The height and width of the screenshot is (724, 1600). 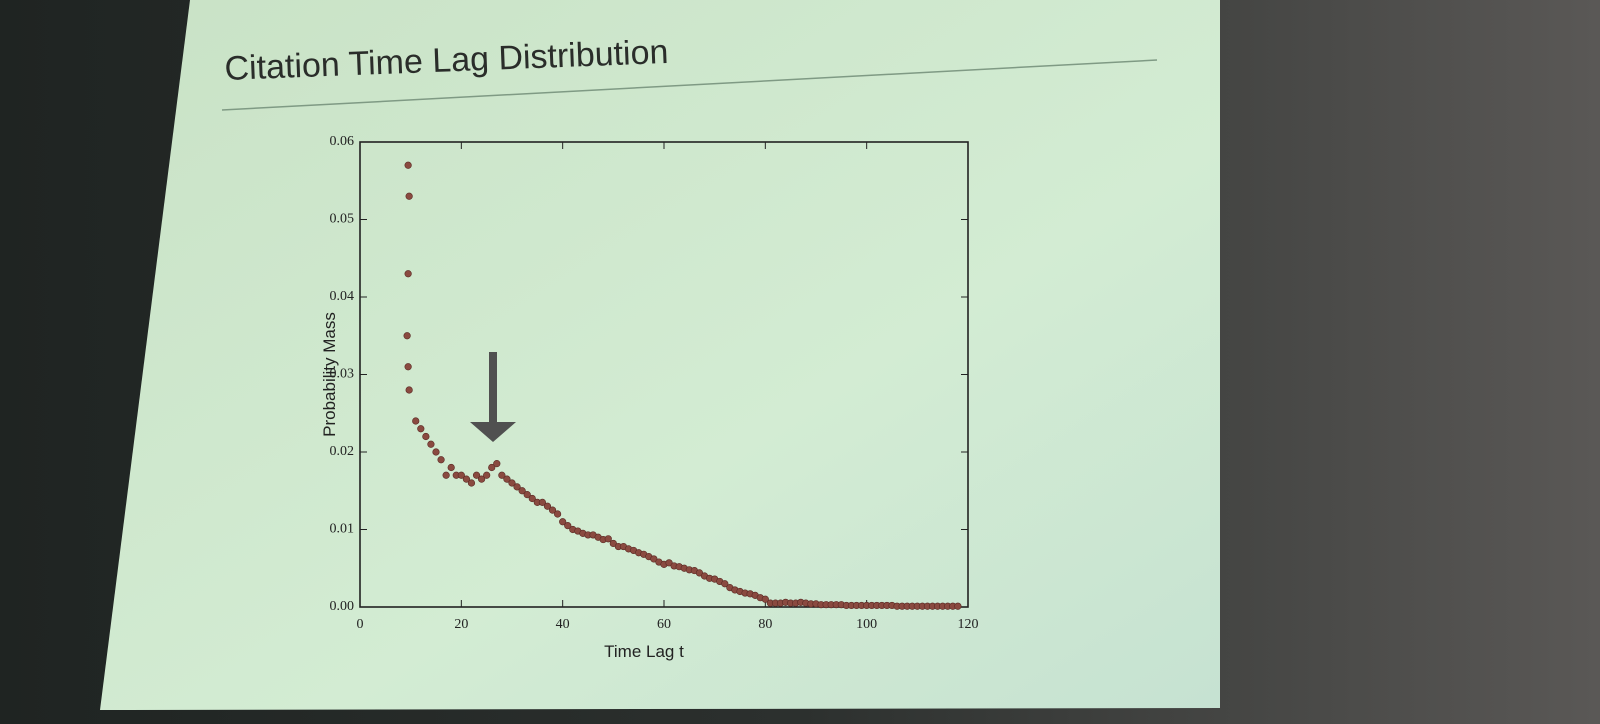 What do you see at coordinates (644, 651) in the screenshot?
I see `x-axis-label: Time Lag t` at bounding box center [644, 651].